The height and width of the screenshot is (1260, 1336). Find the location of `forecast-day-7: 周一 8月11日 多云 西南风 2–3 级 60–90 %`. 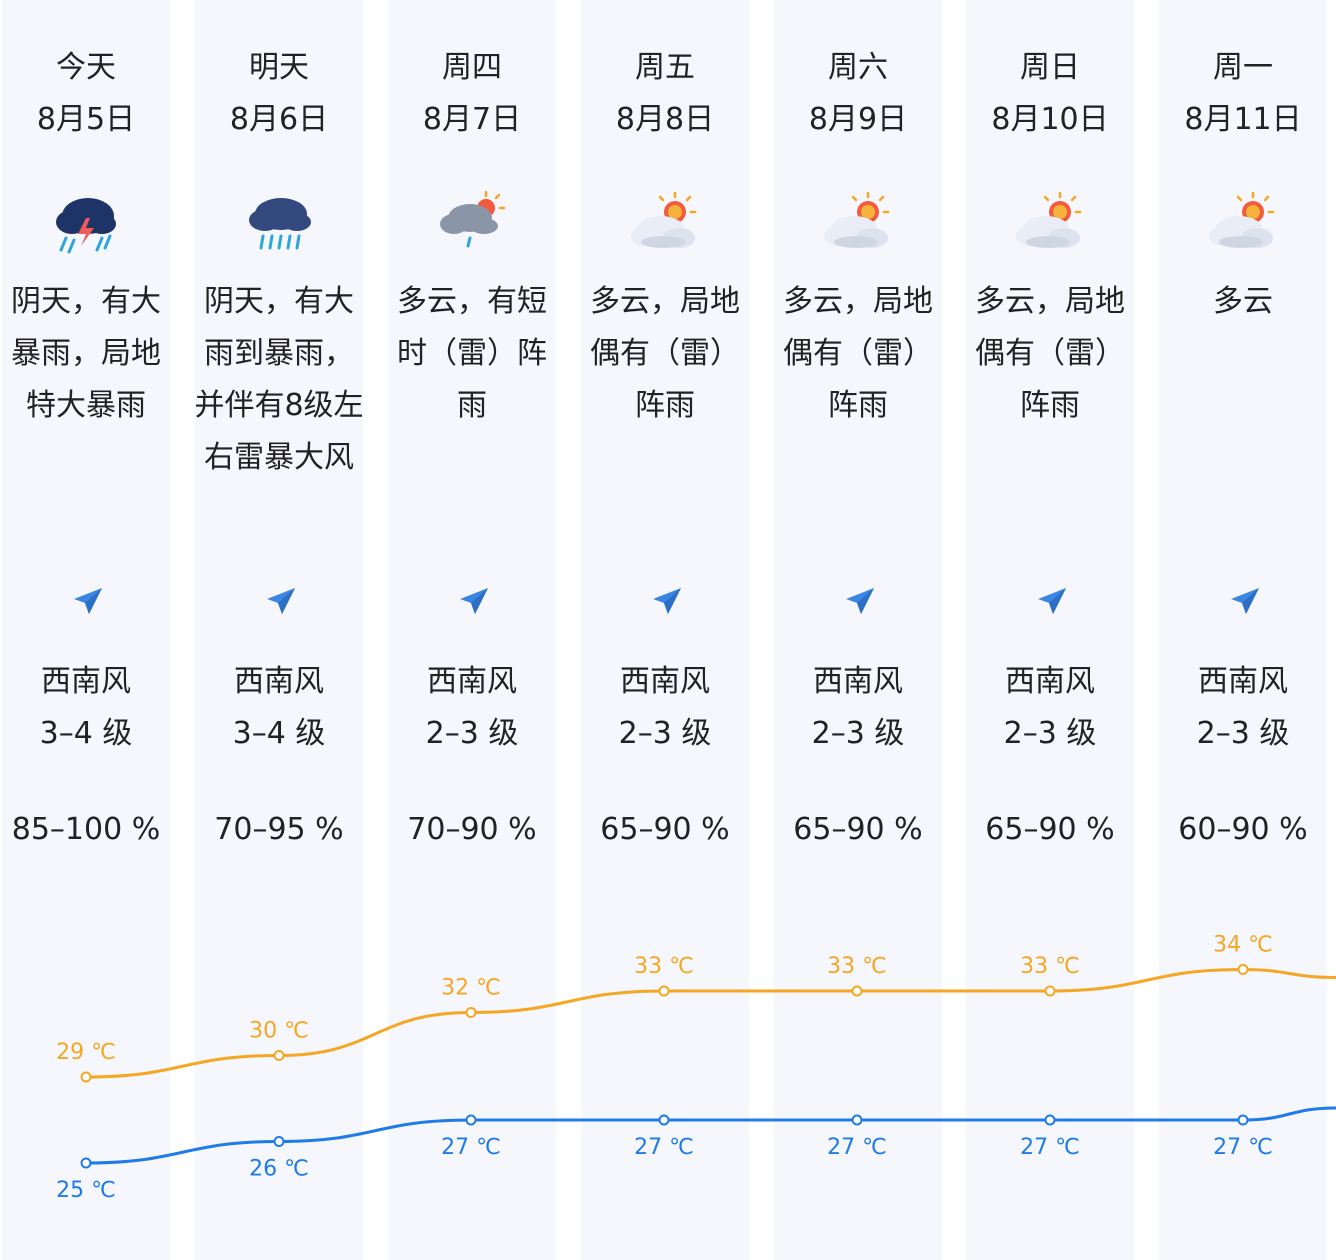

forecast-day-7: 周一 8月11日 多云 西南风 2–3 级 60–90 % is located at coordinates (1243, 630).